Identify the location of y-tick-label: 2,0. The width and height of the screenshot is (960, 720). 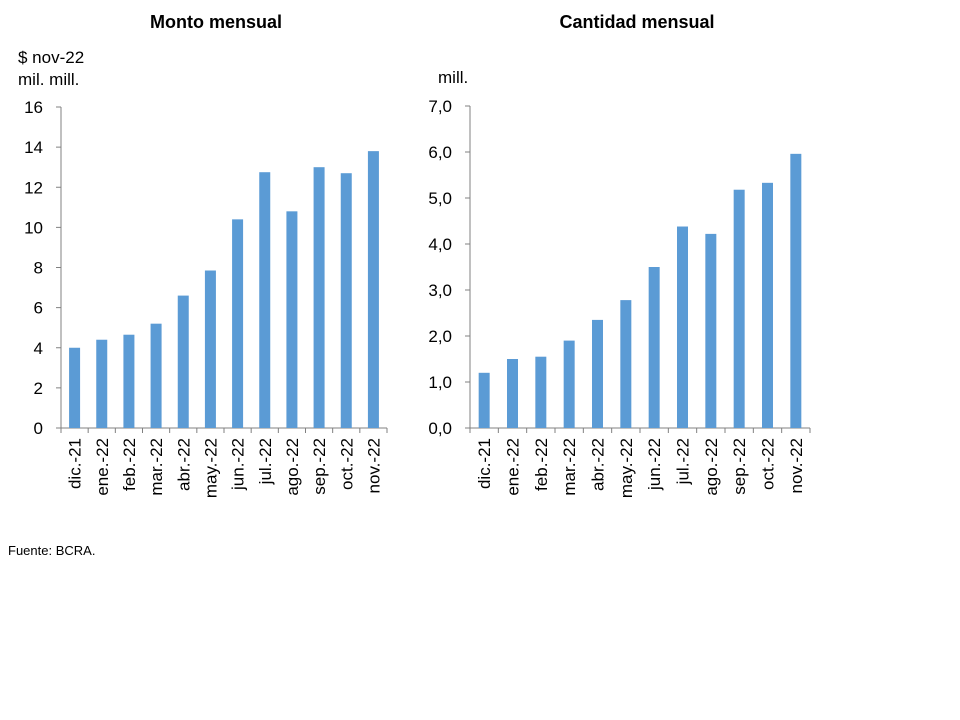
(440, 336).